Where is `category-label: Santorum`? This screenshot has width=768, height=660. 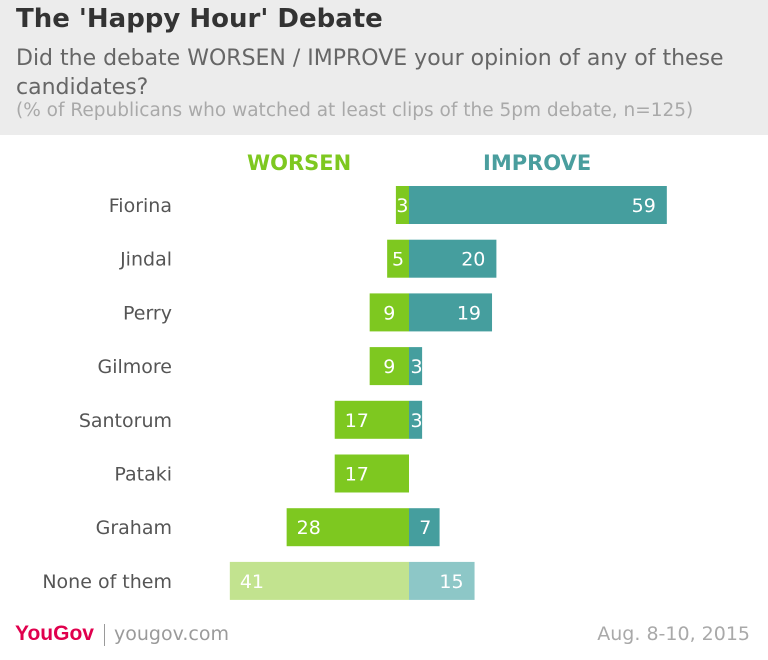 category-label: Santorum is located at coordinates (125, 421).